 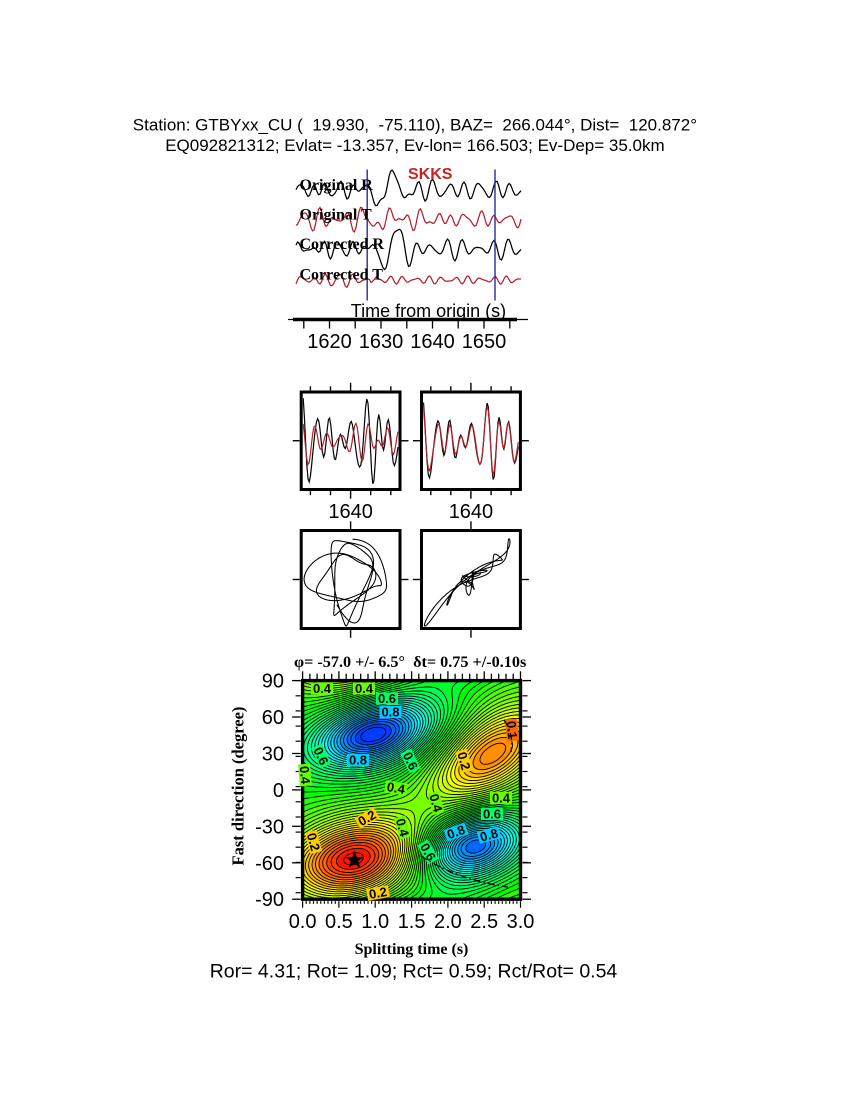 What do you see at coordinates (273, 682) in the screenshot?
I see `svg-text: 90` at bounding box center [273, 682].